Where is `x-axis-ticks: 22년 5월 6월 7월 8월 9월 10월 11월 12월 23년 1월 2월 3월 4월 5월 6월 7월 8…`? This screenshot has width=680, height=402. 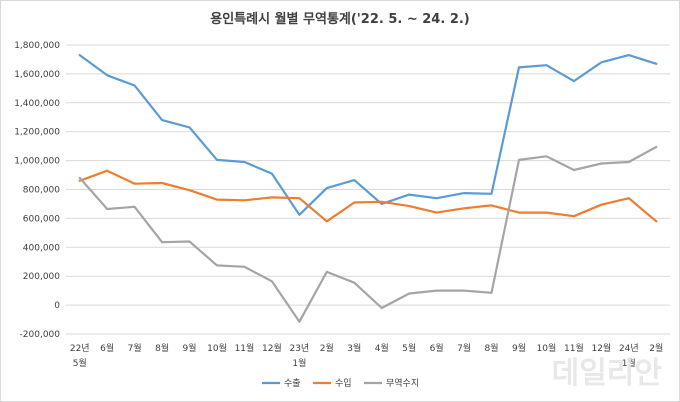 x-axis-ticks: 22년 5월 6월 7월 8월 9월 10월 11월 12월 23년 1월 2월 3월 4월 5월 6월 7월 8… is located at coordinates (366, 355).